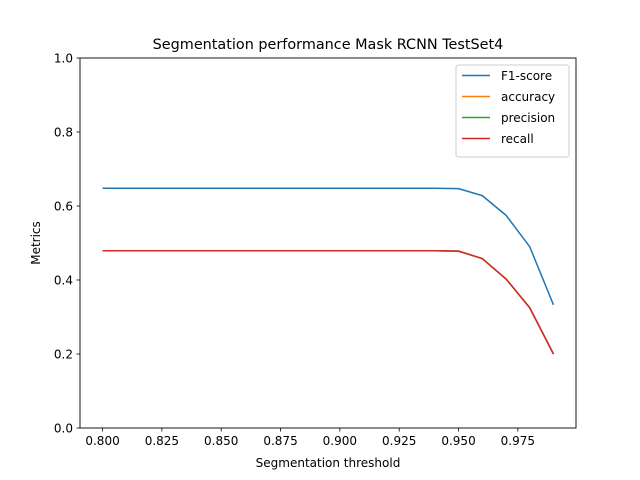 Image resolution: width=640 pixels, height=480 pixels. What do you see at coordinates (458, 441) in the screenshot?
I see `x-tick-label: 0.950` at bounding box center [458, 441].